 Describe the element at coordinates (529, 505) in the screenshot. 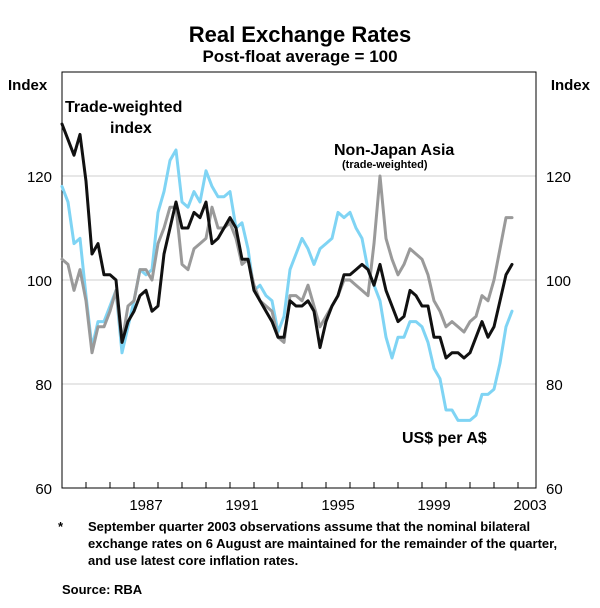

I see `x-tick-label: 2003` at that location.